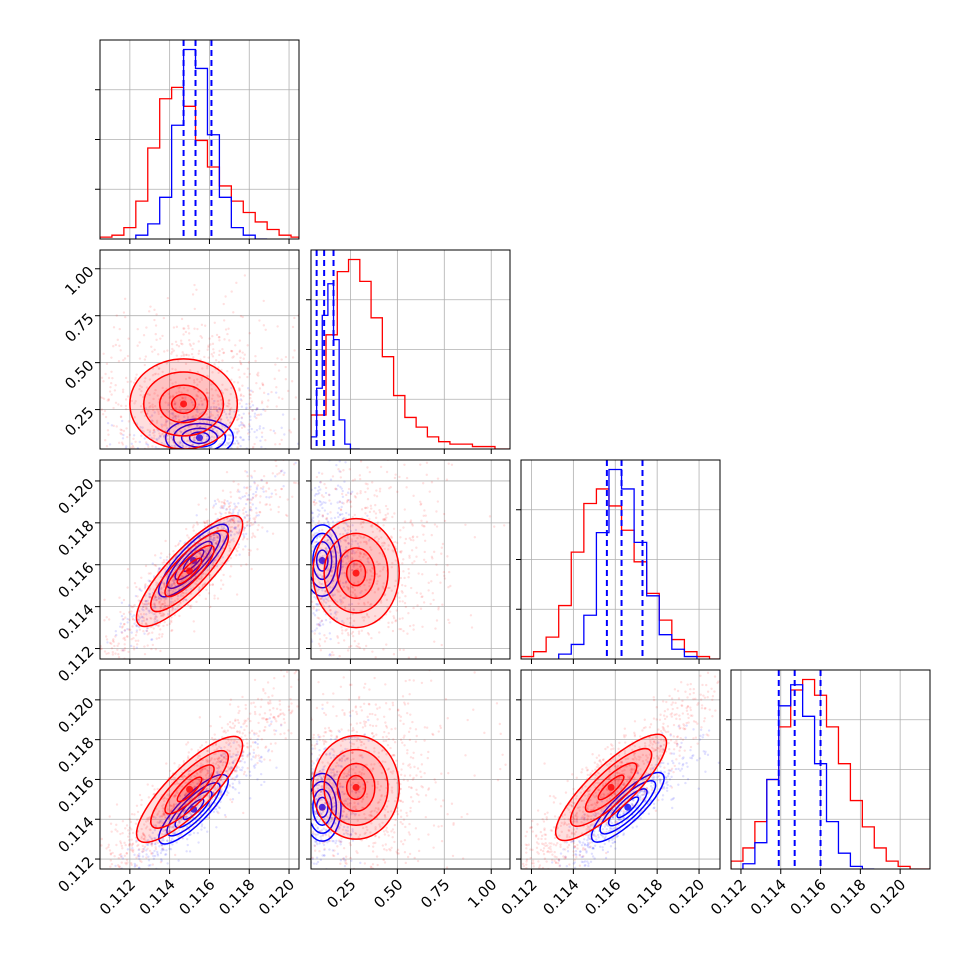 This screenshot has height=970, width=970. I want to click on panel-frame, so click(199, 139).